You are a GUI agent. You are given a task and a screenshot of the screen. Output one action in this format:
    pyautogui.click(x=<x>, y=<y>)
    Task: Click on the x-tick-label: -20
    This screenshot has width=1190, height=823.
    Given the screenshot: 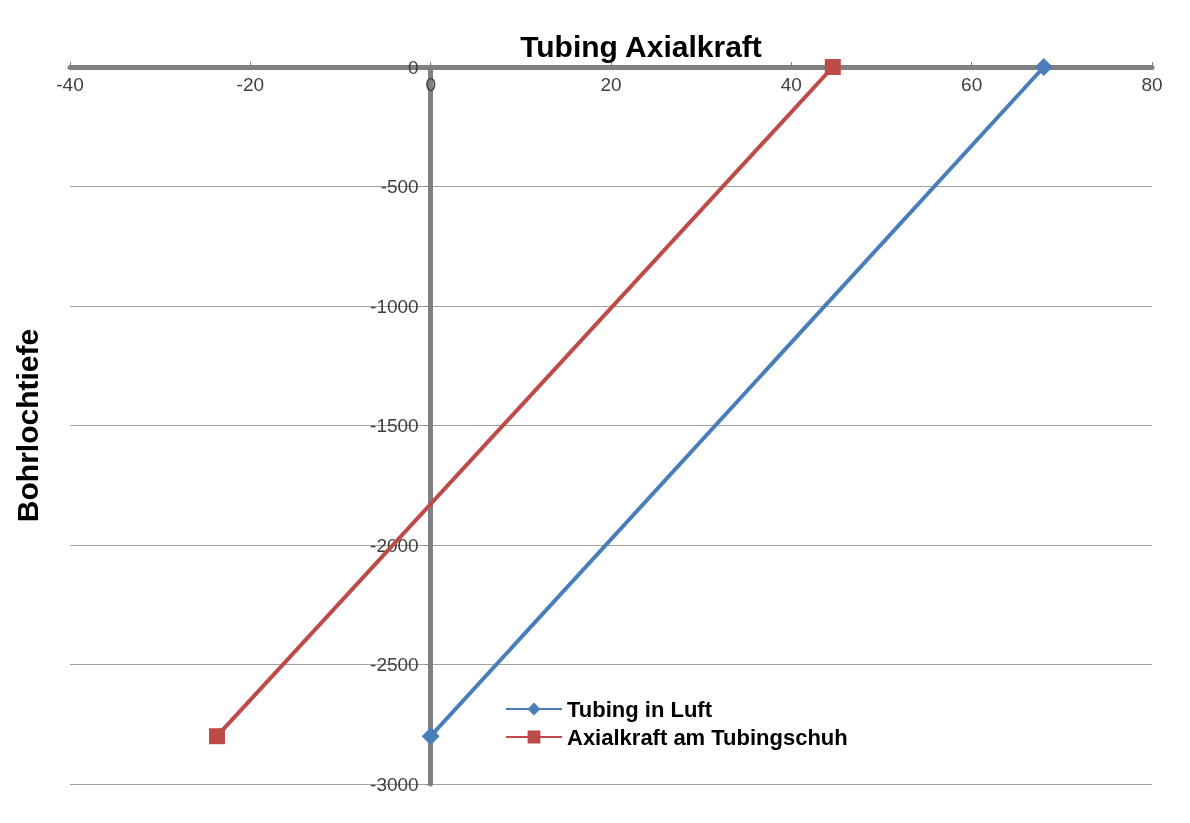 What is the action you would take?
    pyautogui.click(x=250, y=84)
    